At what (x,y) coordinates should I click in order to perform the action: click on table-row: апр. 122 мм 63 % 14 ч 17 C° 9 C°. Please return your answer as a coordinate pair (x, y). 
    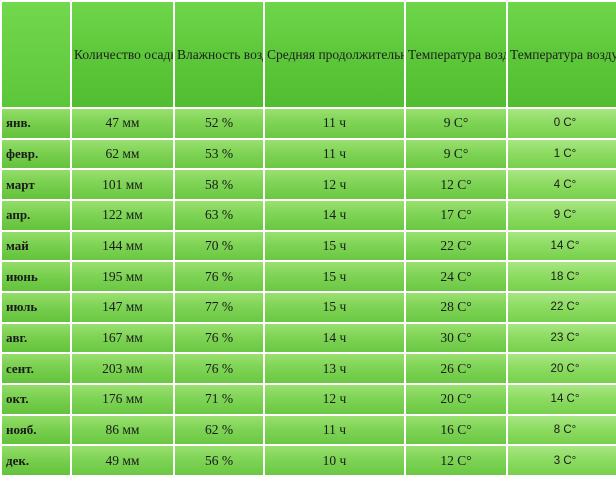
    Looking at the image, I should click on (309, 215).